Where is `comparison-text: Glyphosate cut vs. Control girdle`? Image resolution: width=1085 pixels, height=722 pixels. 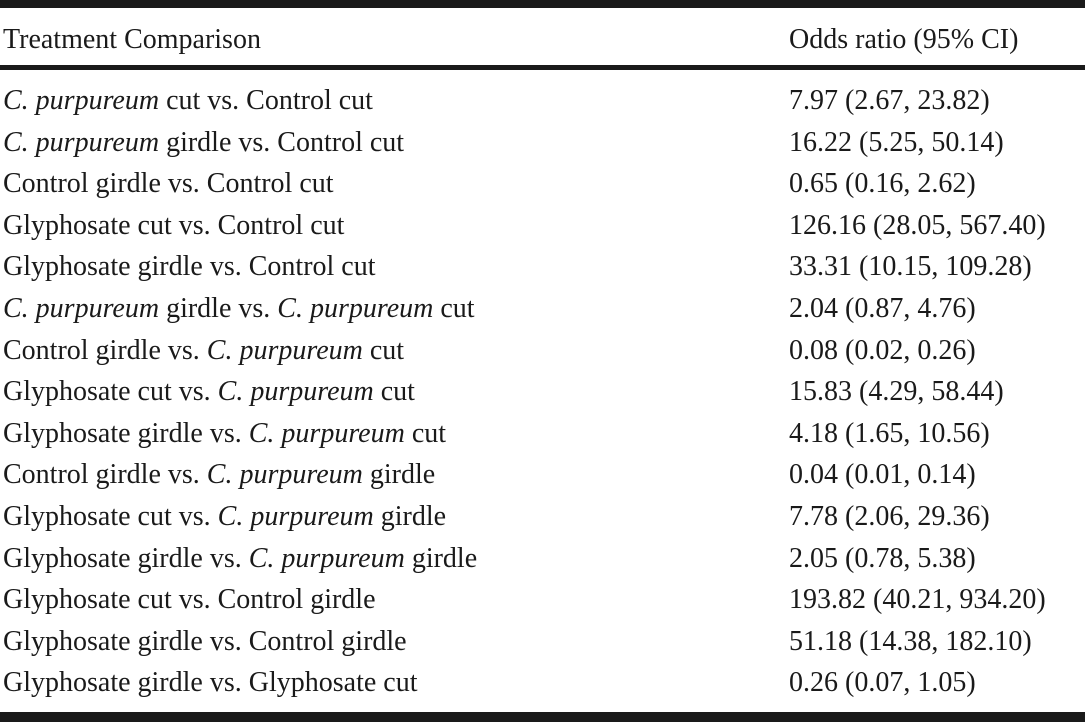
comparison-text: Glyphosate cut vs. Control girdle is located at coordinates (189, 599).